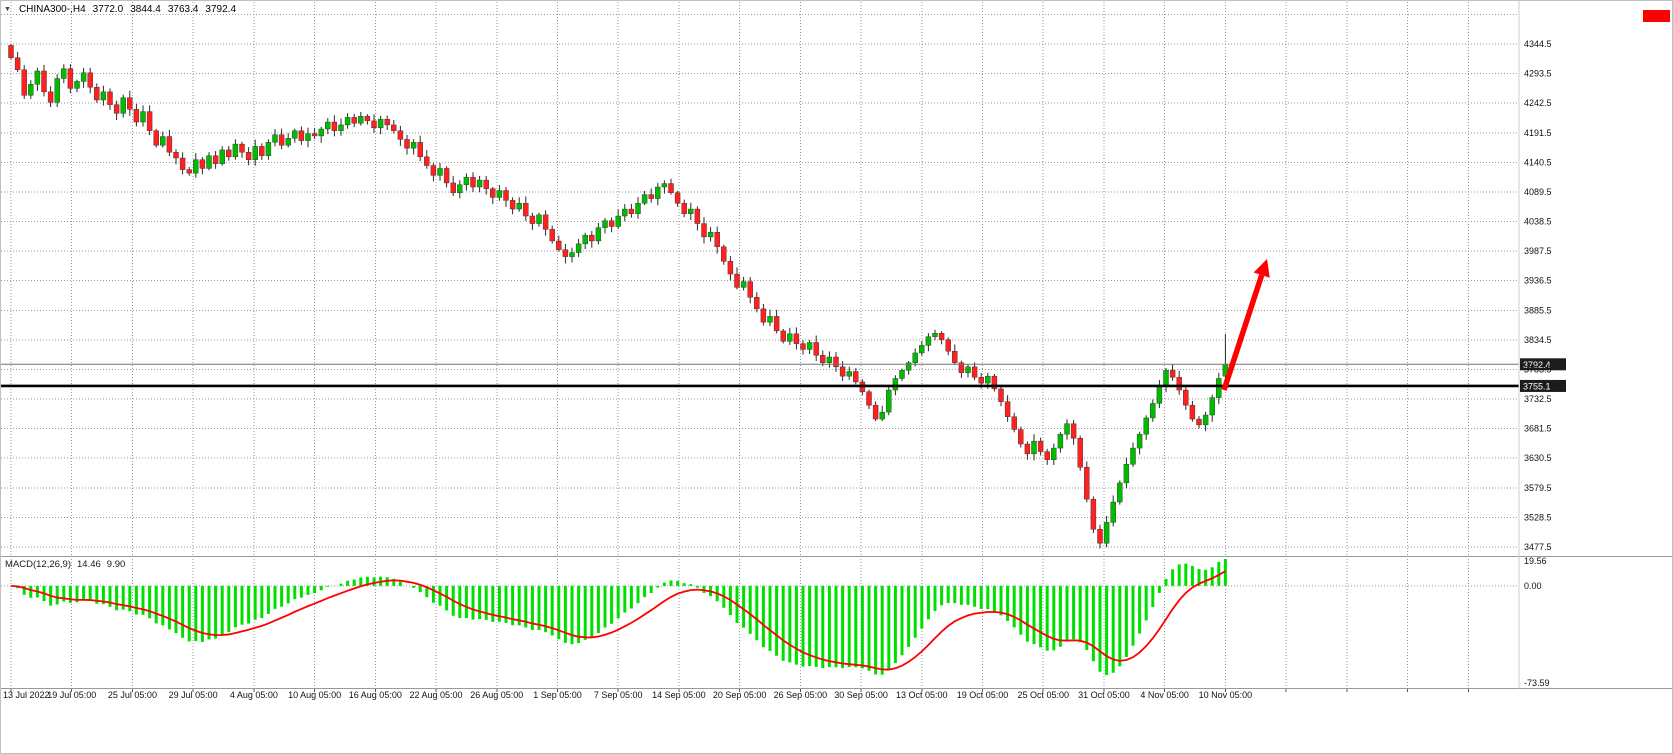 This screenshot has height=754, width=1673. What do you see at coordinates (679, 695) in the screenshot?
I see `time-axis-label: 14 Sep 05:00` at bounding box center [679, 695].